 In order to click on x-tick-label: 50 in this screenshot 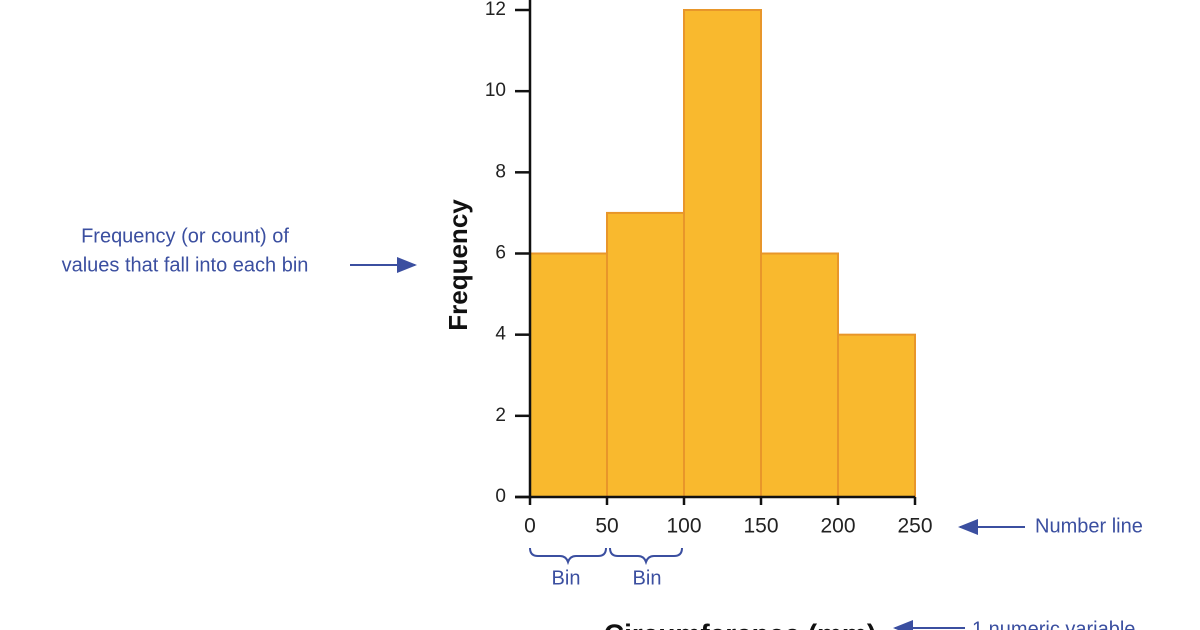, I will do `click(606, 526)`.